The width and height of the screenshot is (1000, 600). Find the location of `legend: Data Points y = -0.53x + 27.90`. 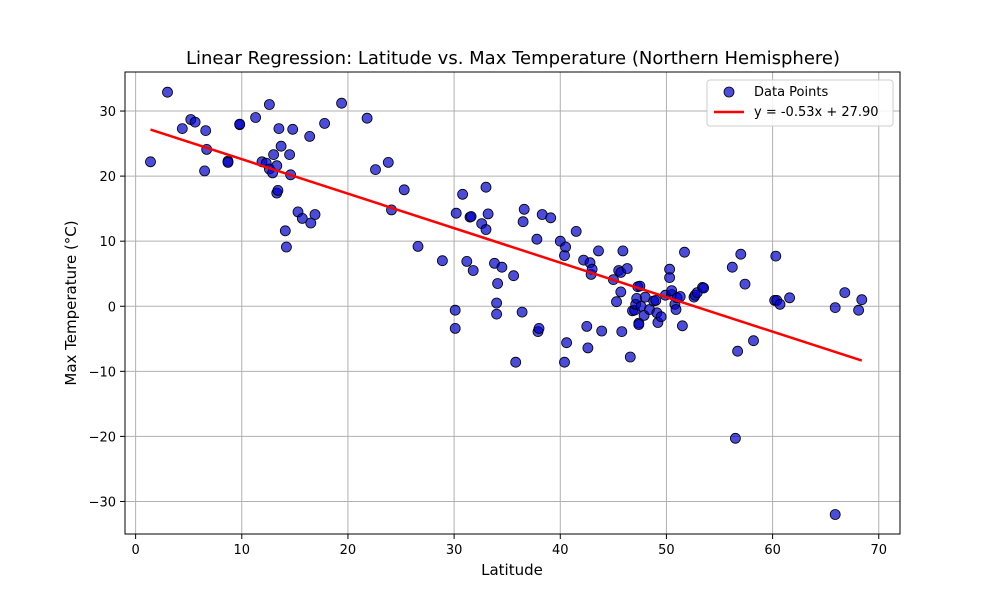

legend: Data Points y = -0.53x + 27.90 is located at coordinates (800, 103).